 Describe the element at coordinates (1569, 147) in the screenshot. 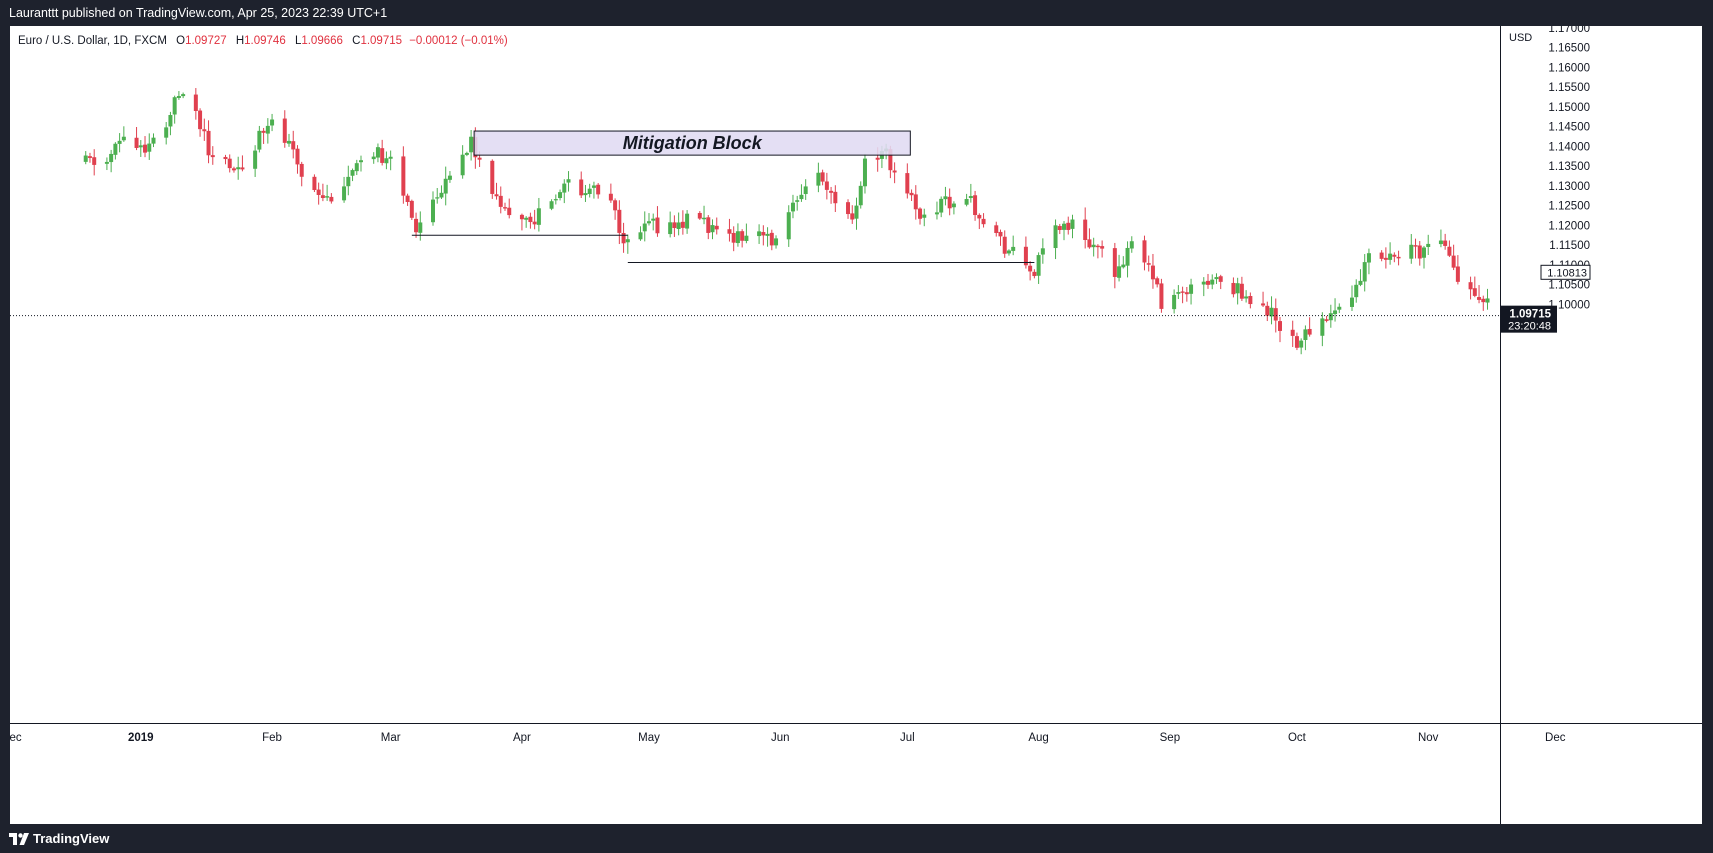

I see `price-tick-label: 1.14000` at that location.